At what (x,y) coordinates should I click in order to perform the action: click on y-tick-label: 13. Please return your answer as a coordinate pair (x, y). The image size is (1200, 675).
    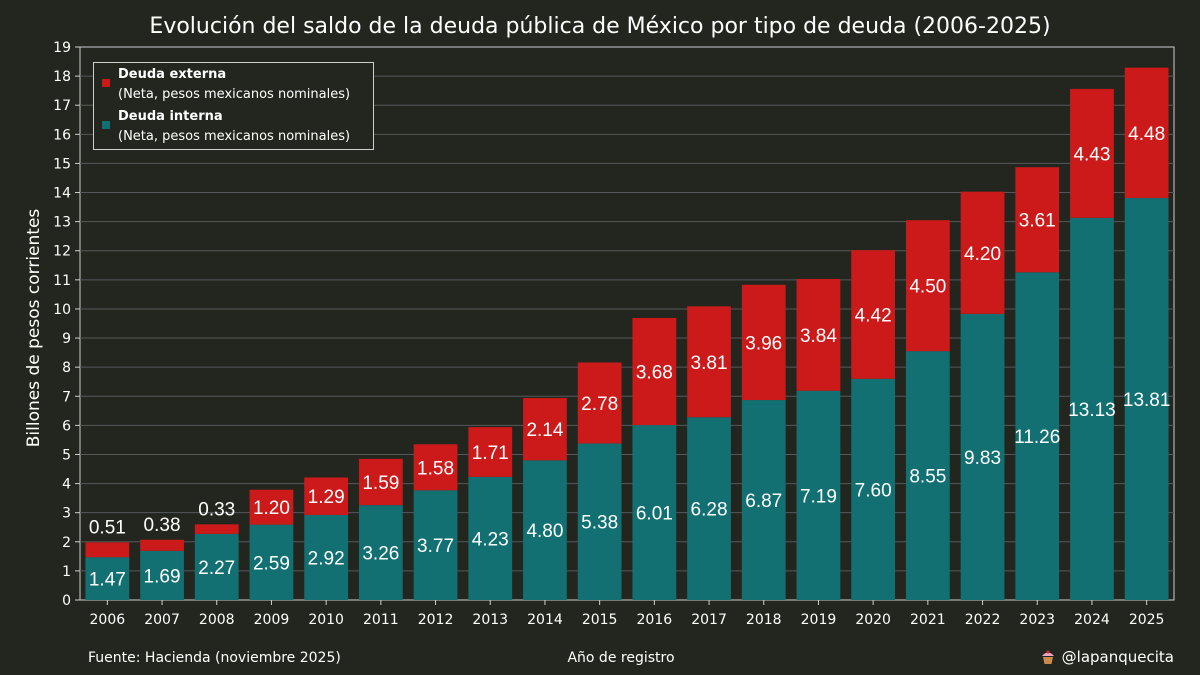
    Looking at the image, I should click on (62, 223).